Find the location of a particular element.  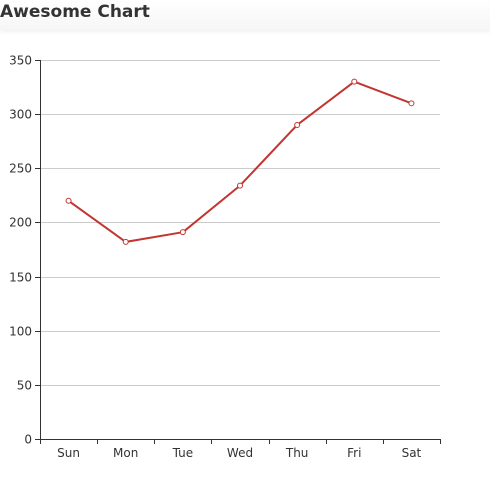

y-tick-label: 200 is located at coordinates (20, 223).